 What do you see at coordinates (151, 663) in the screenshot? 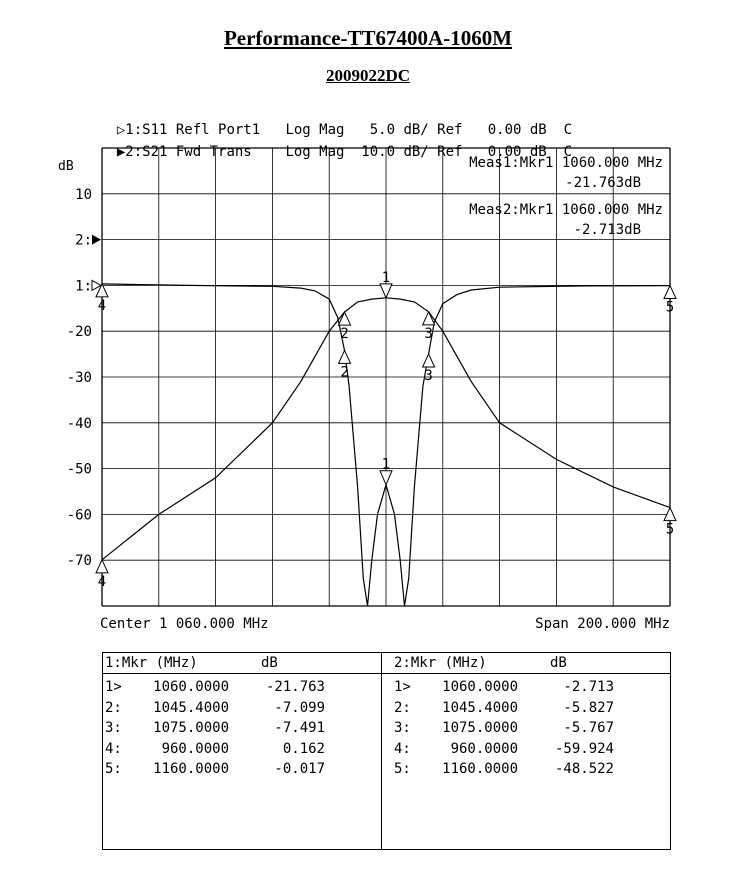
I see `left-header-label: 1:Mkr (MHz)` at bounding box center [151, 663].